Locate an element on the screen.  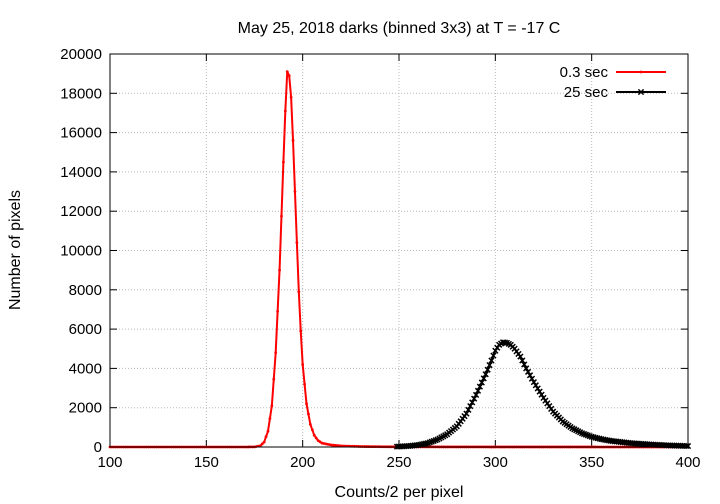
y-axis-label: Number of pixels is located at coordinates (15, 250).